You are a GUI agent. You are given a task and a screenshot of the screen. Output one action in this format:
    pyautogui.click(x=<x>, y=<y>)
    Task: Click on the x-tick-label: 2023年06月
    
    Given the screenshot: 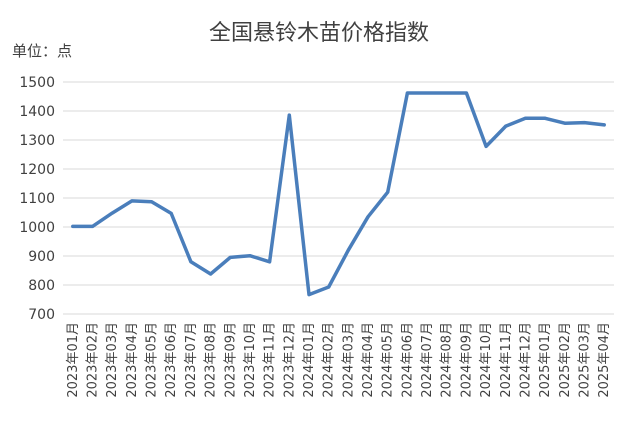 What is the action you would take?
    pyautogui.click(x=171, y=360)
    